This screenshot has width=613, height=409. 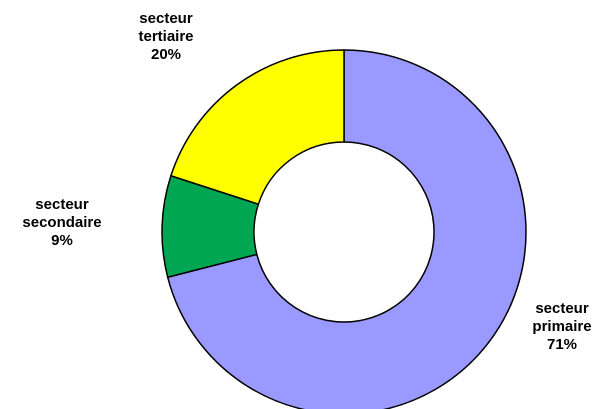 I want to click on donut-slice, so click(x=257, y=127).